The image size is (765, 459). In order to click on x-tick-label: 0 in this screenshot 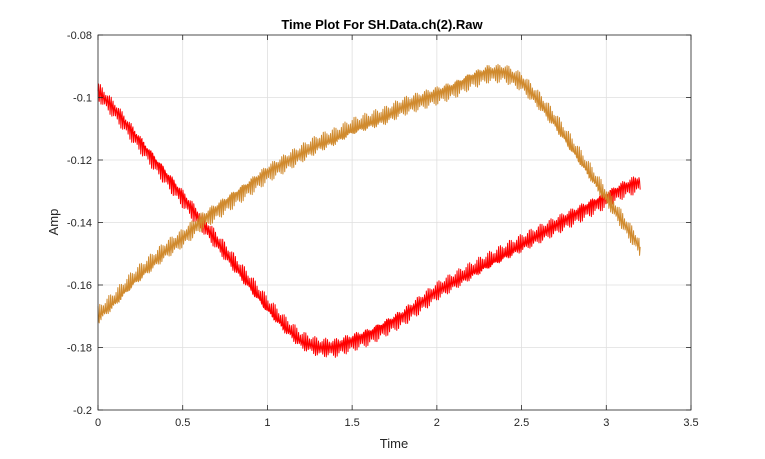, I will do `click(98, 423)`.